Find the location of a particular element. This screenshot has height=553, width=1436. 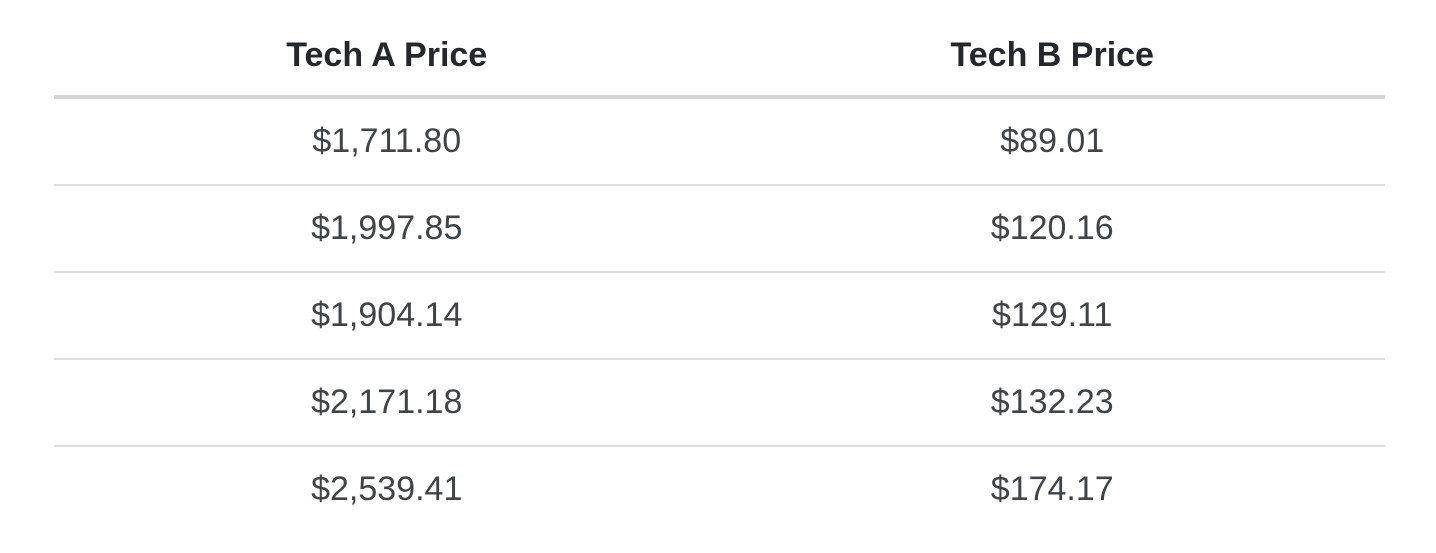

table-row: $1,904.14 $129.11 is located at coordinates (719, 316).